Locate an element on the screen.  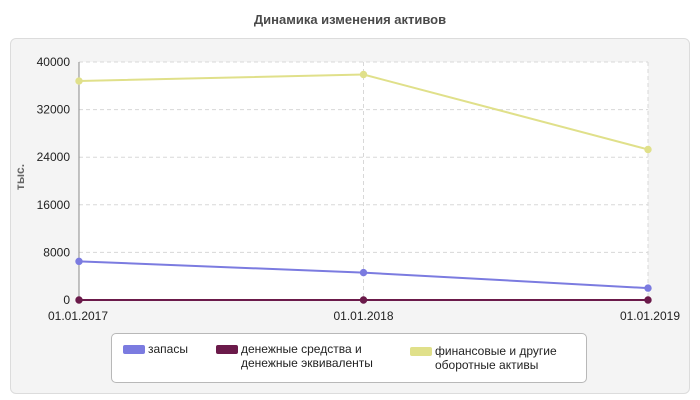
chart-title: Динамика изменения активов is located at coordinates (350, 19).